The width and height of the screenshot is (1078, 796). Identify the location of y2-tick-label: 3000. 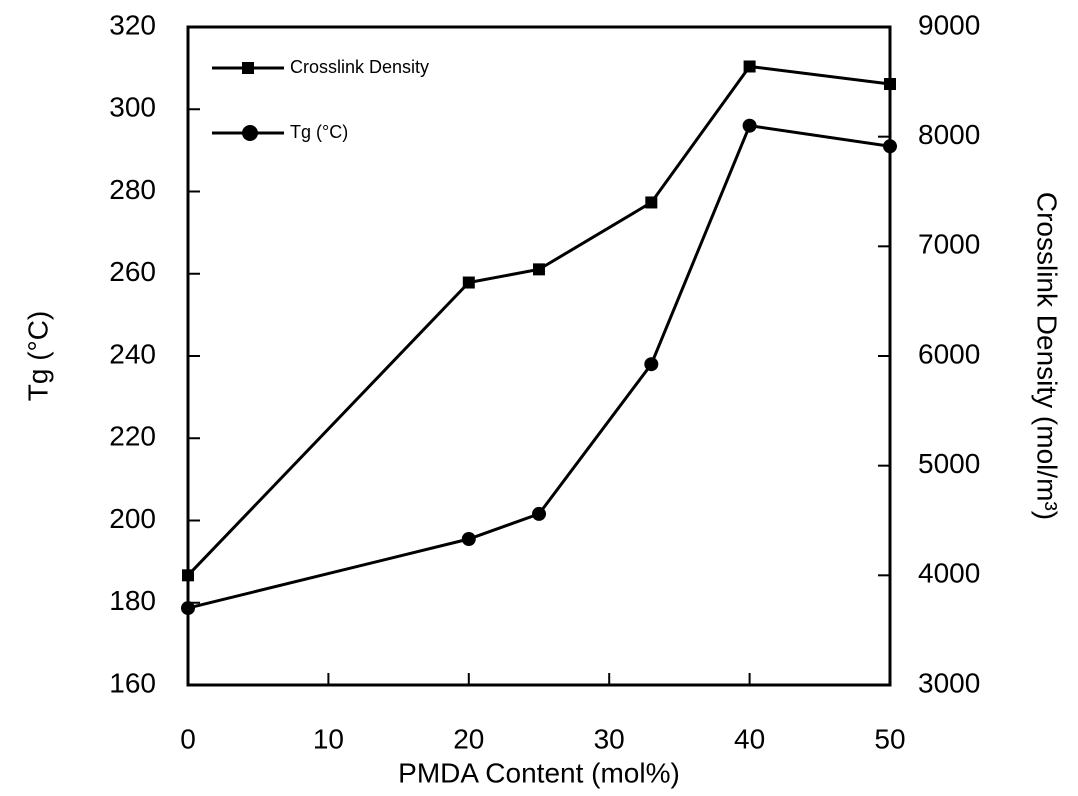
(949, 682).